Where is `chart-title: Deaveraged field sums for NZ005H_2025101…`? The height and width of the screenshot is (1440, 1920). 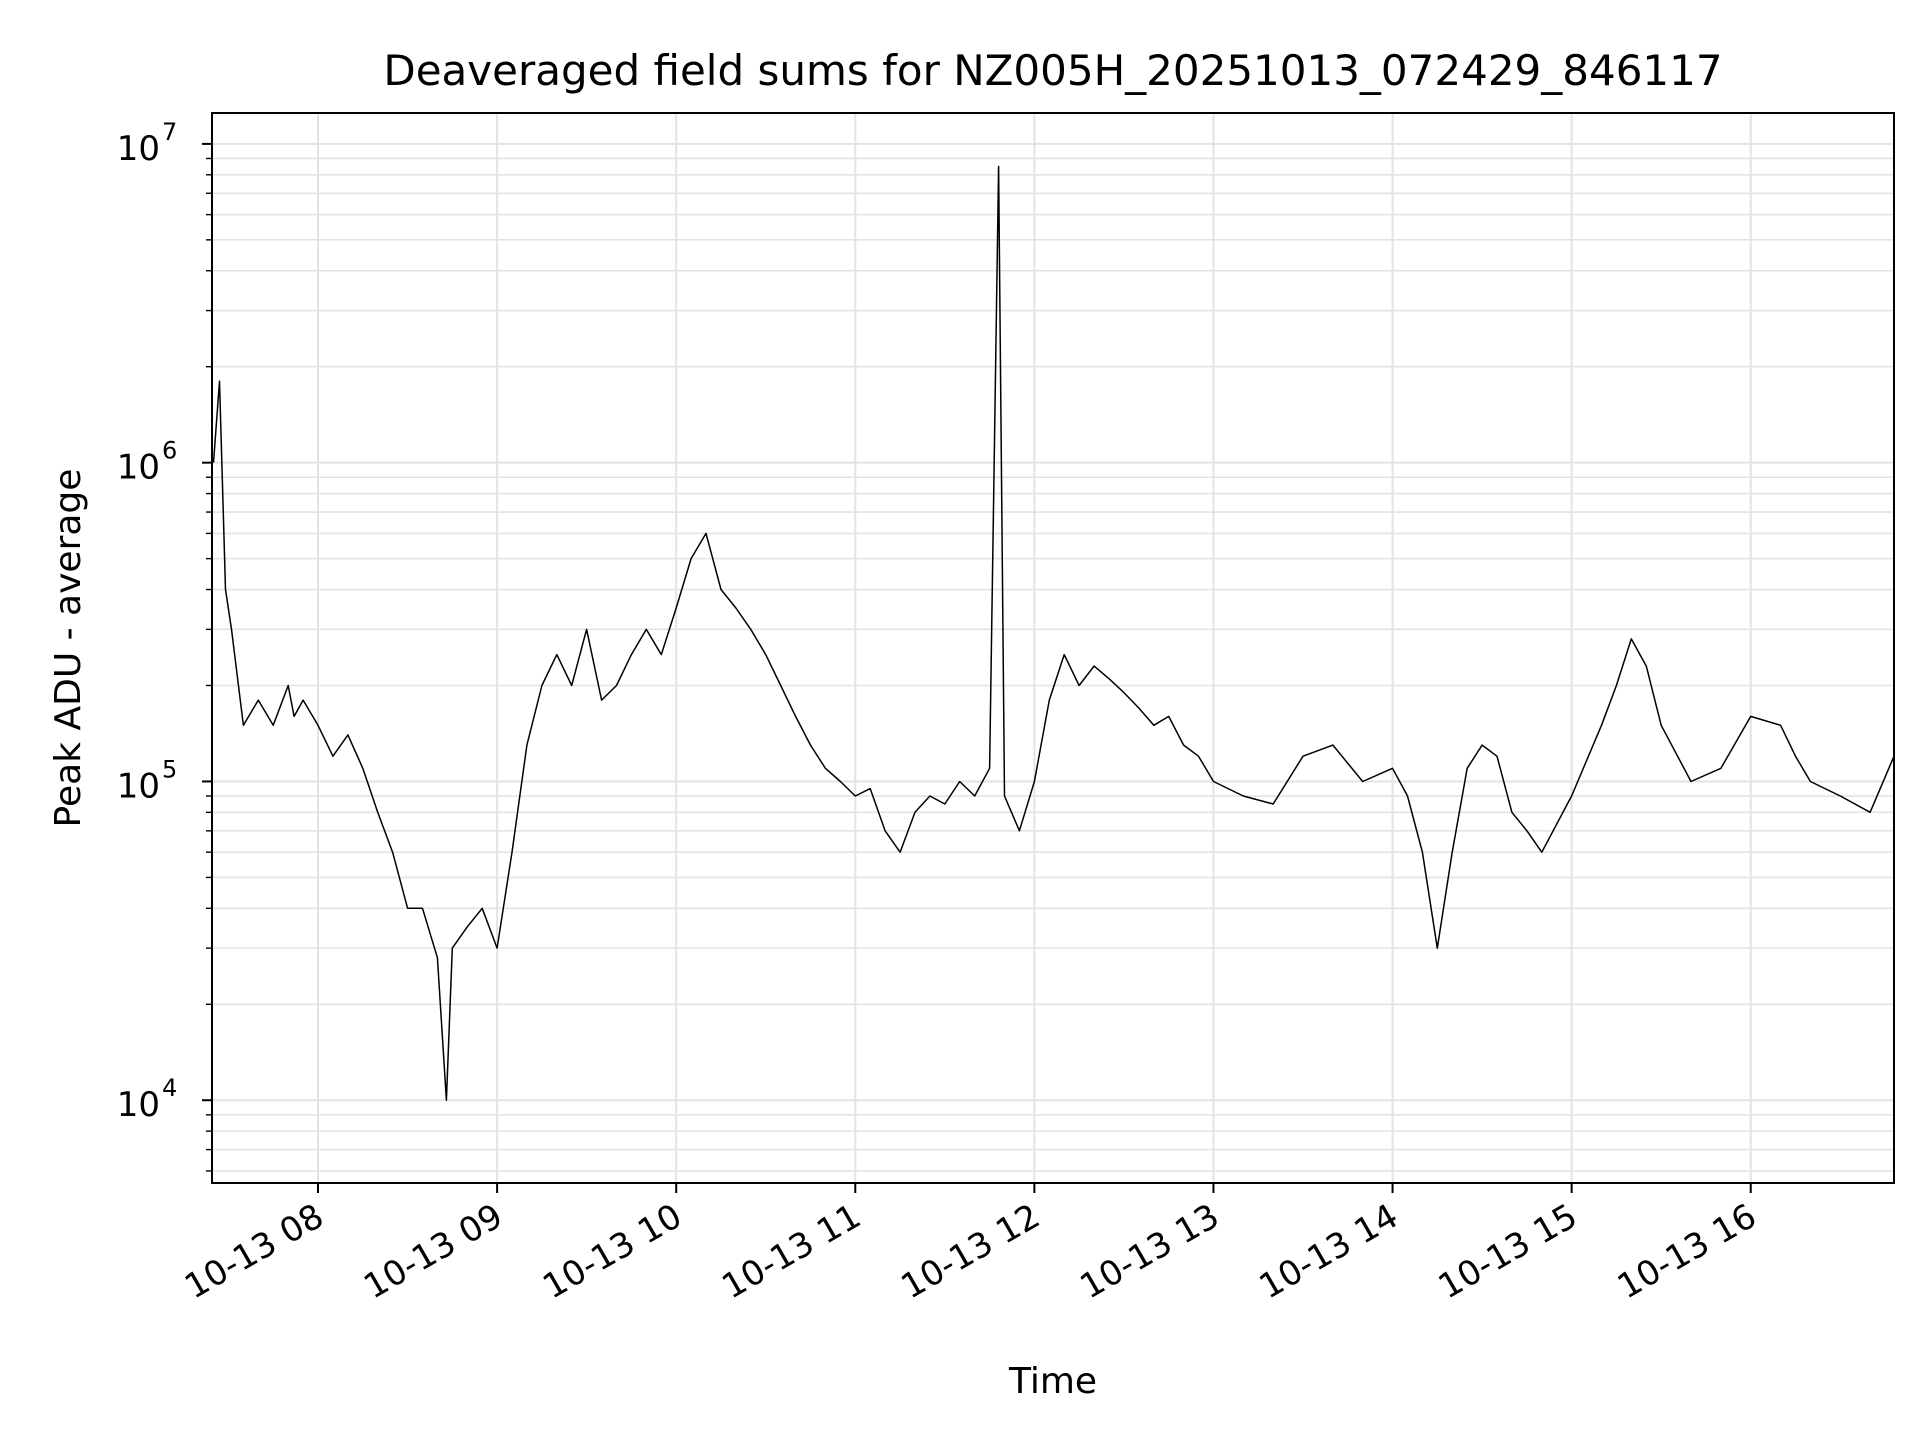
chart-title: Deaveraged field sums for NZ005H_2025101… is located at coordinates (1052, 70).